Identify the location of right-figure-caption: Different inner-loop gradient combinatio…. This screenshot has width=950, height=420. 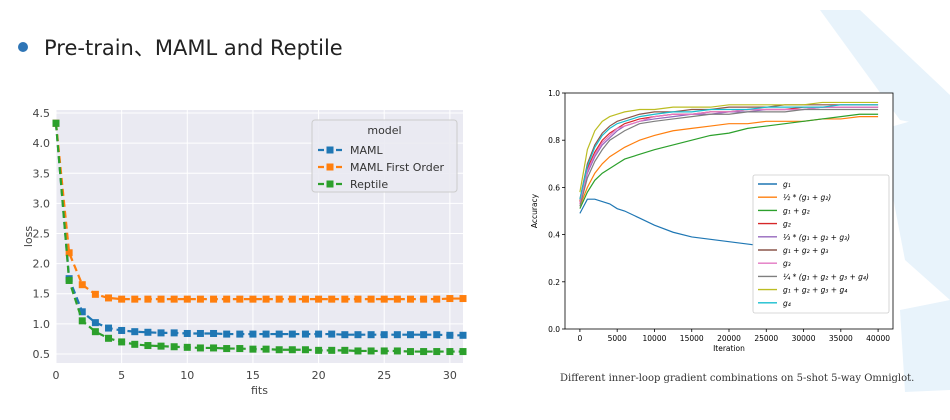
(737, 378).